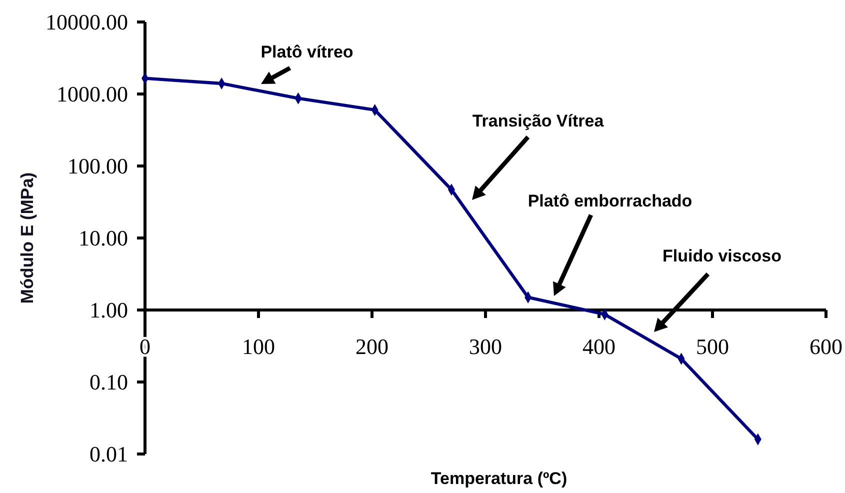 Image resolution: width=845 pixels, height=493 pixels. I want to click on y-tick-label: 0.01, so click(109, 454).